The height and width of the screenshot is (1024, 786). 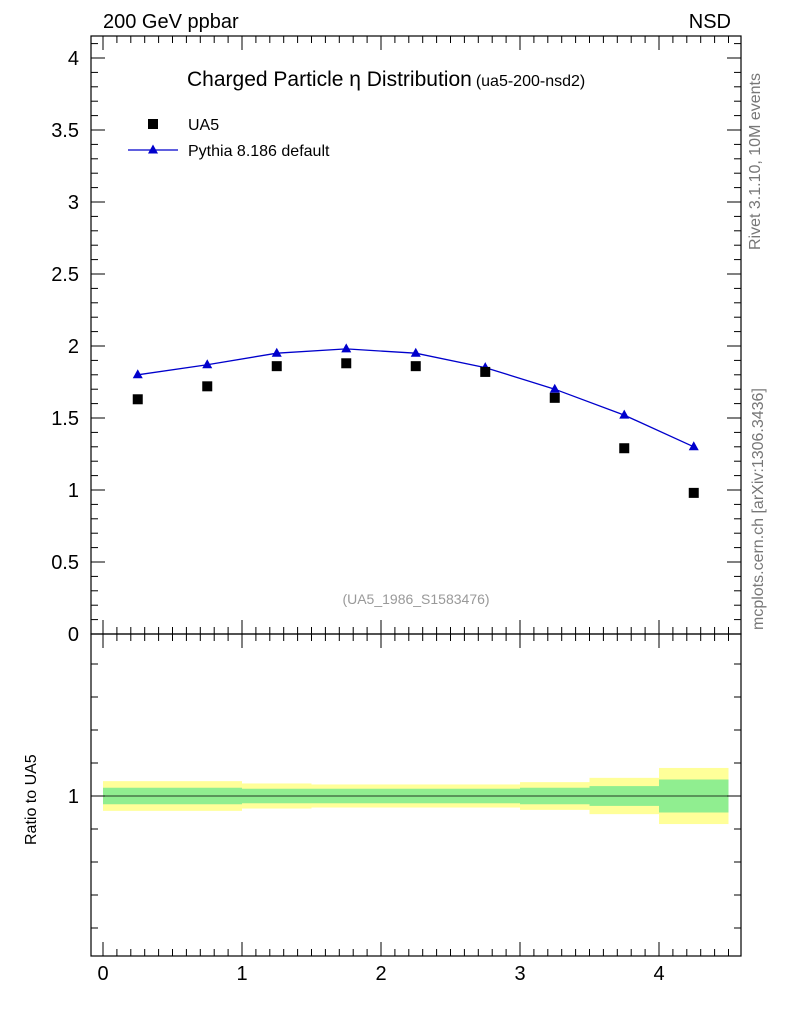 I want to click on legend-marker-pythia, so click(x=153, y=149).